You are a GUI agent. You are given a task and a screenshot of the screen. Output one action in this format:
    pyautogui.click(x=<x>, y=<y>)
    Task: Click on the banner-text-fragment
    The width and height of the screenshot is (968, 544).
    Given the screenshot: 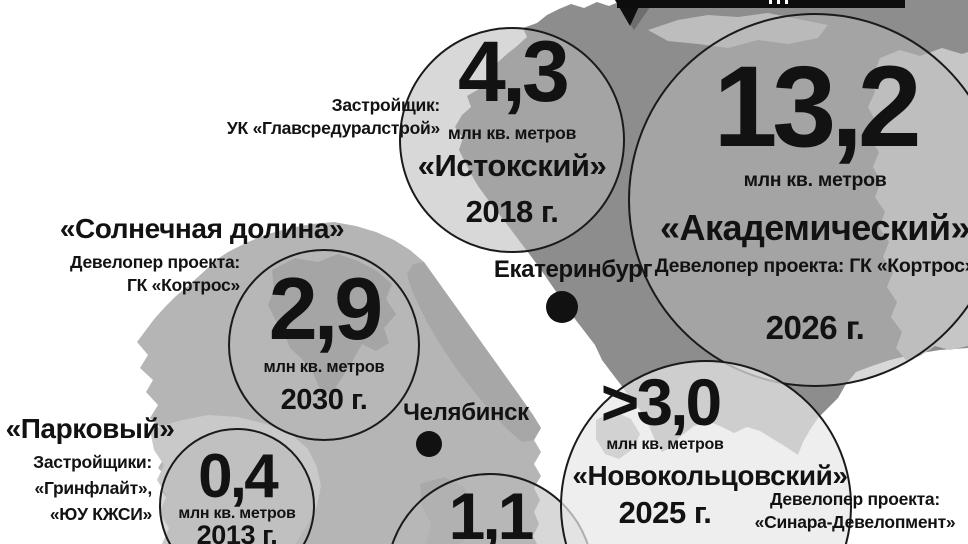 What is the action you would take?
    pyautogui.click(x=778, y=2)
    